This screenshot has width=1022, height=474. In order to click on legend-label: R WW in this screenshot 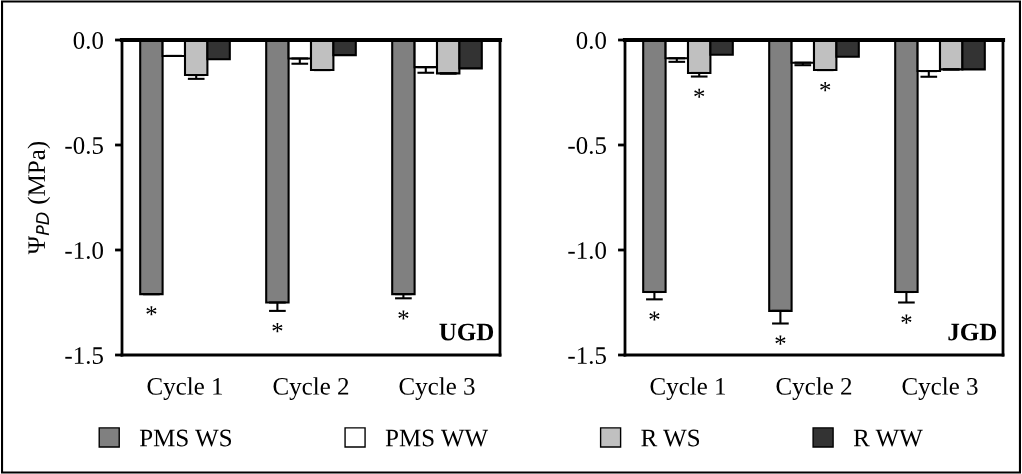, I will do `click(888, 438)`.